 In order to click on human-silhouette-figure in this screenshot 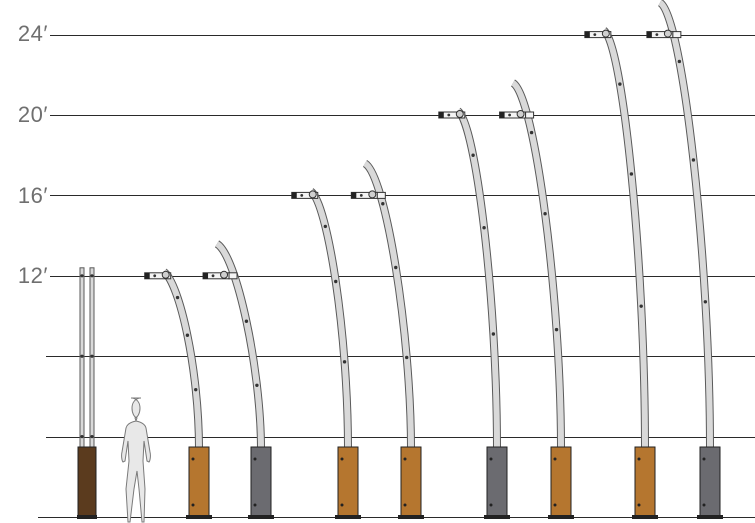, I will do `click(136, 460)`.